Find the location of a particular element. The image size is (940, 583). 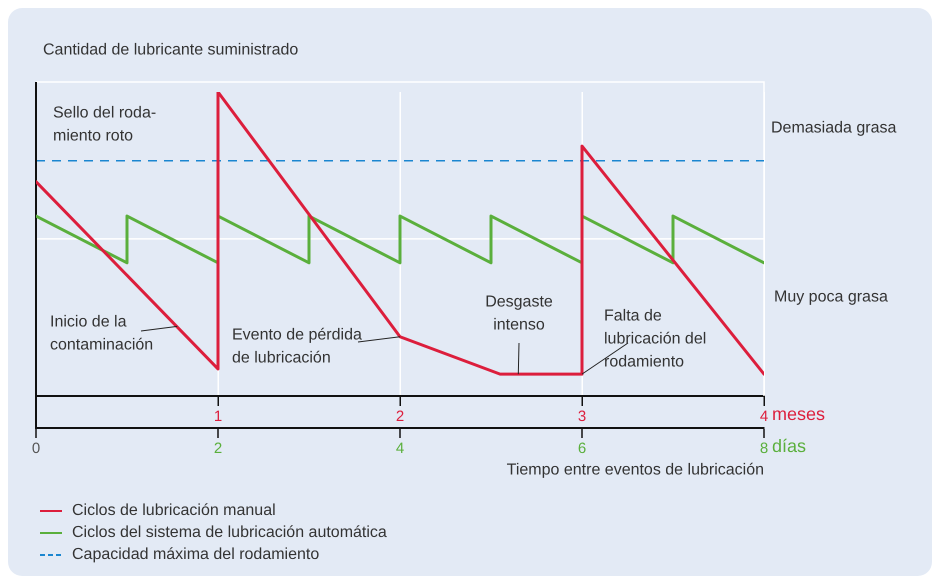

y-axis-title: Cantidad de lubricante suministrado is located at coordinates (170, 49).